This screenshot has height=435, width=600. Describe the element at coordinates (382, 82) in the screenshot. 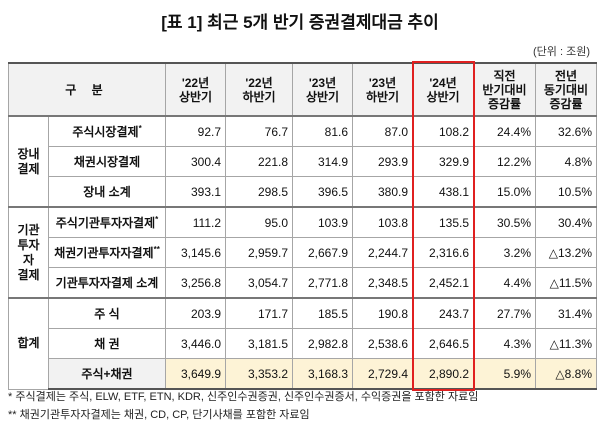

I see `text-line: '23년` at that location.